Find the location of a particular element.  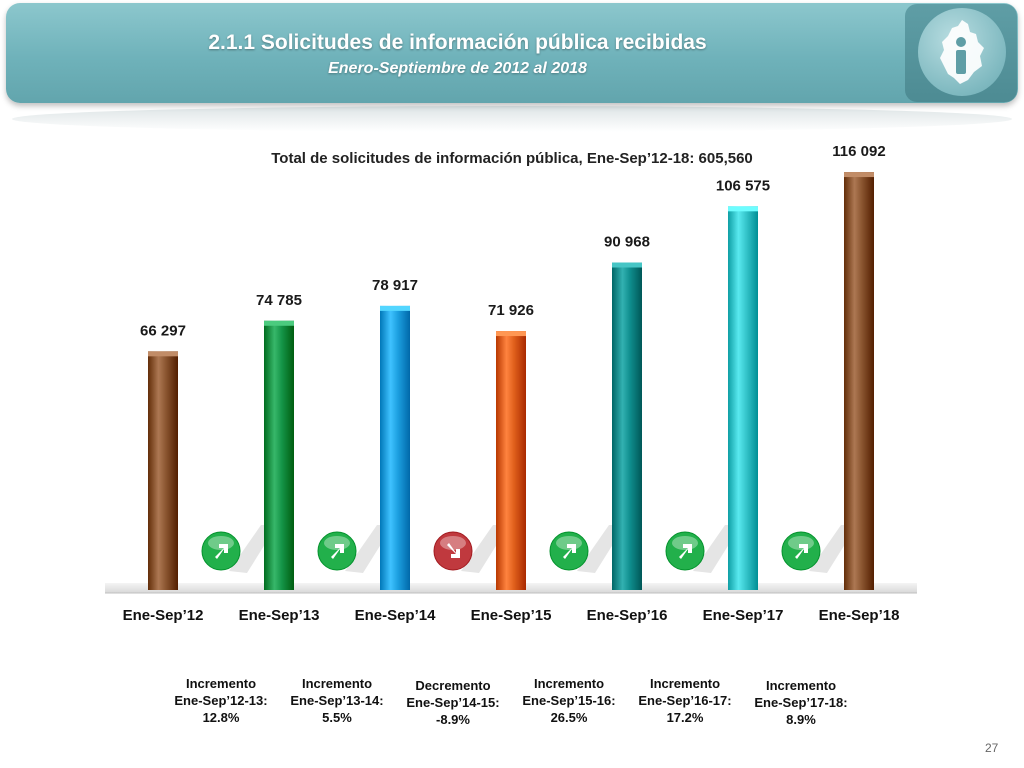

change-note-0: Incremento Ene-Sep’12-13: 12.8% is located at coordinates (221, 700).